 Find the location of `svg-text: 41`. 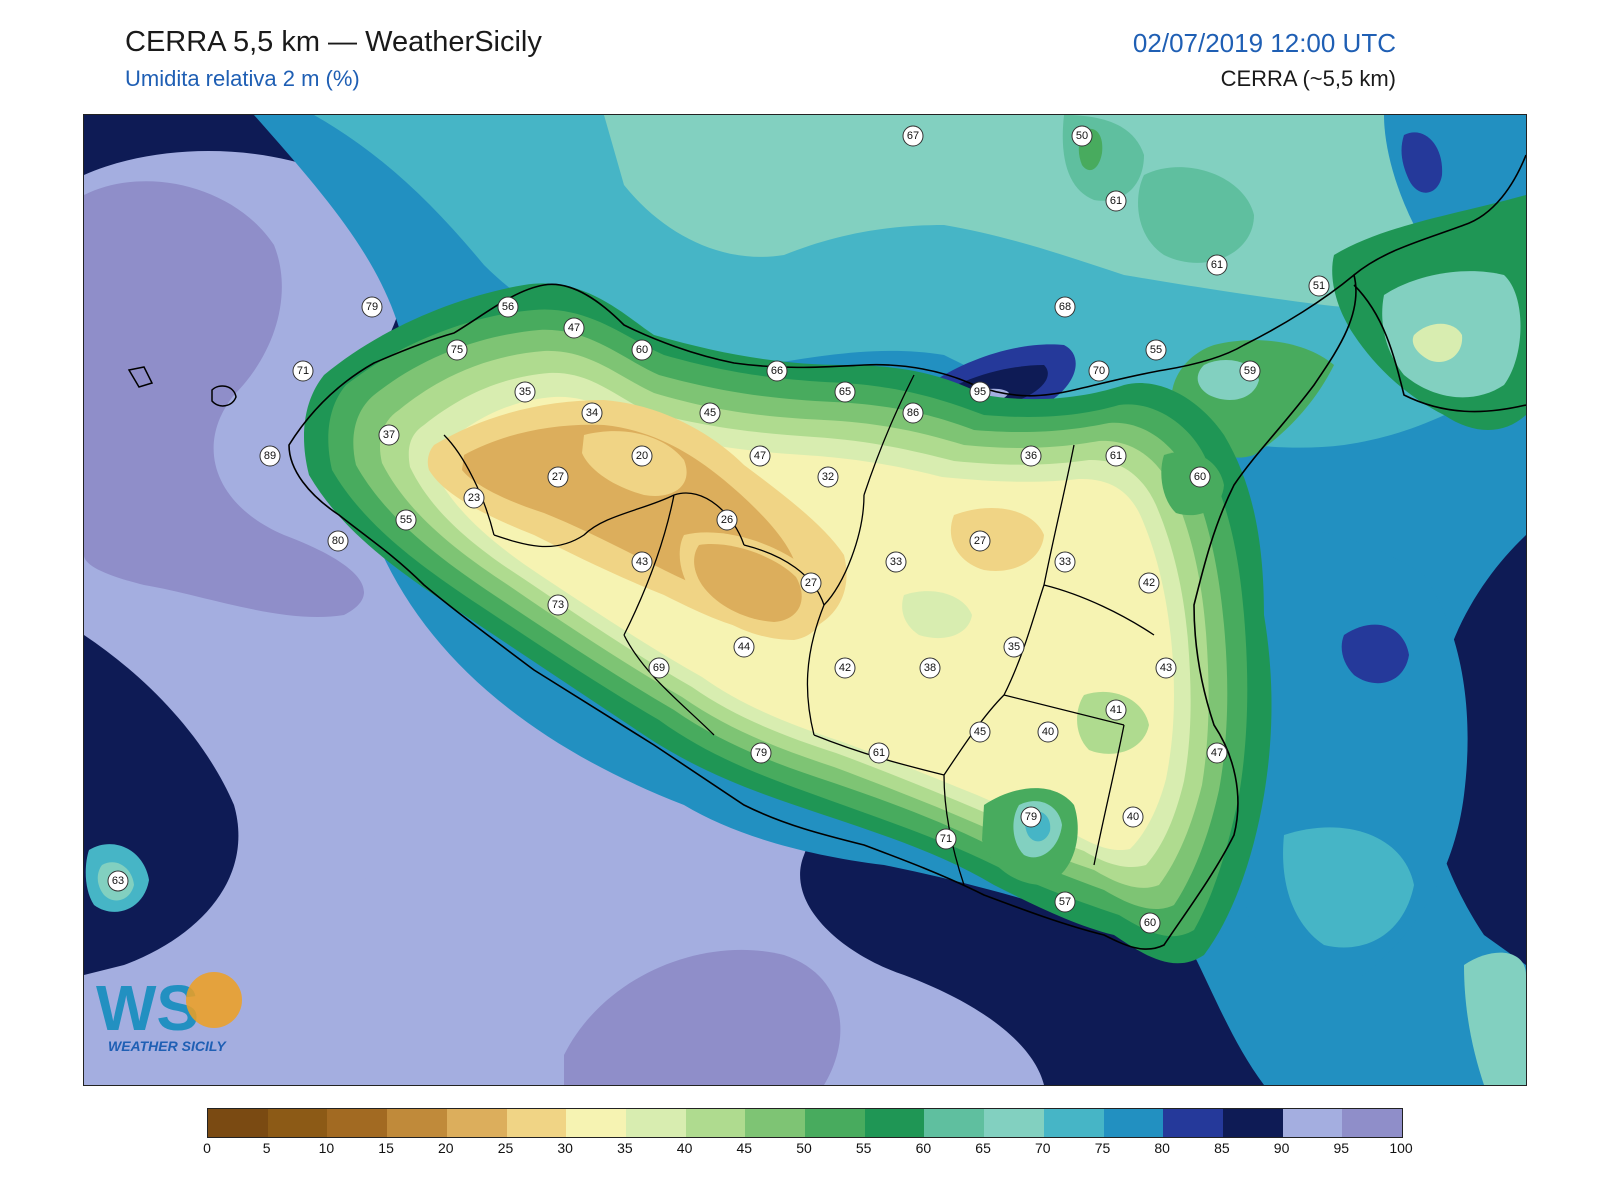

svg-text: 41 is located at coordinates (1116, 710).